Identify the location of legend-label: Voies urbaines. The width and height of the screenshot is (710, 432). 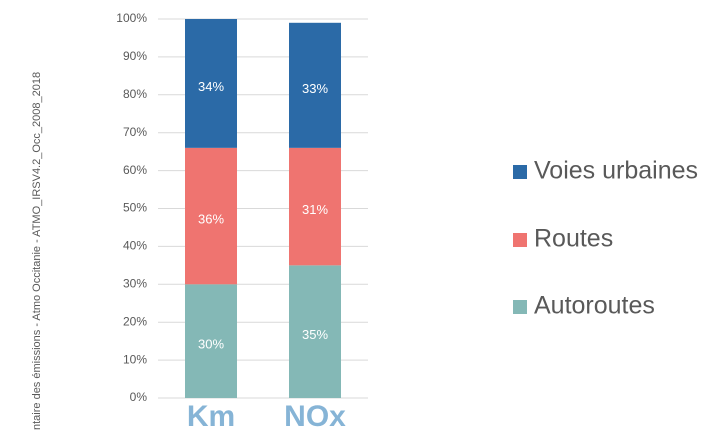
(616, 171).